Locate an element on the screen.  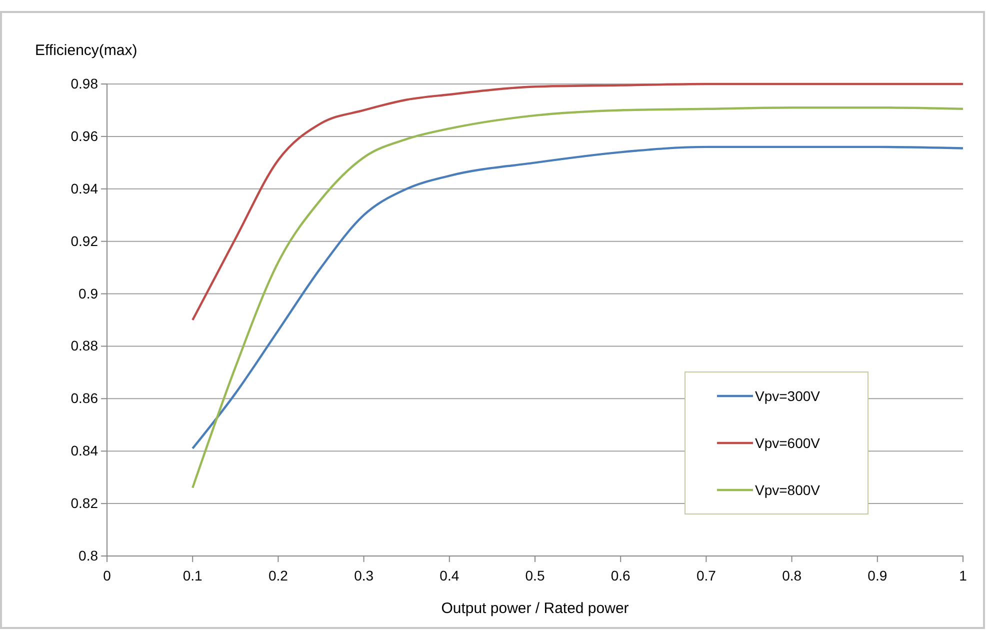
y-tick-label: 0.9 is located at coordinates (88, 293).